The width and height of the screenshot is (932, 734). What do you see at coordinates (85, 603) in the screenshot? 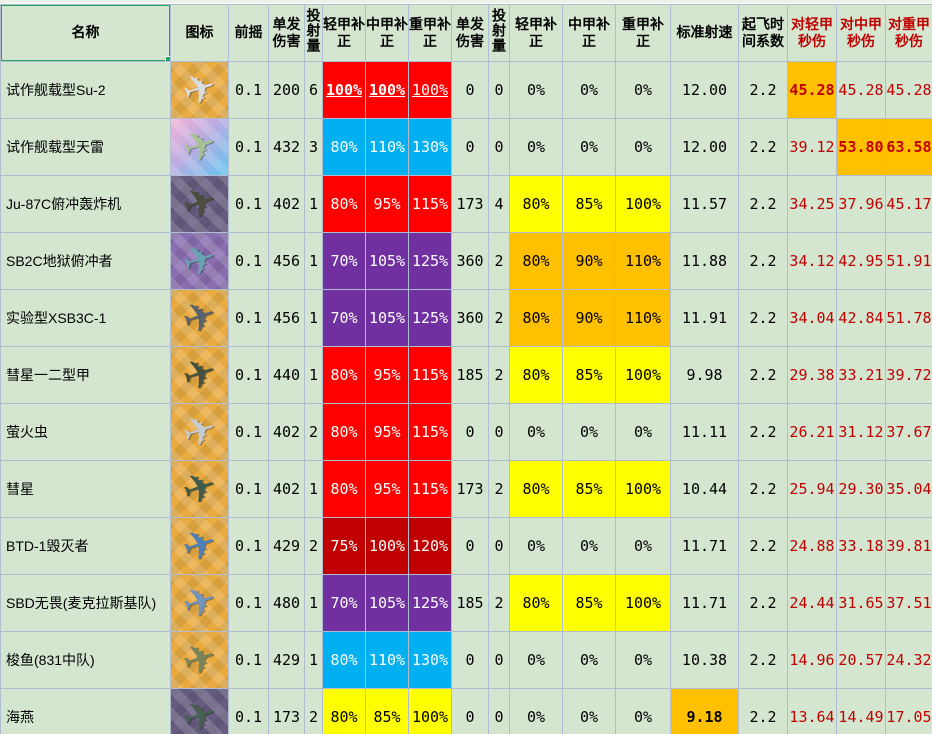
I see `cell-name: SBD无畏(麦克拉斯基队)` at bounding box center [85, 603].